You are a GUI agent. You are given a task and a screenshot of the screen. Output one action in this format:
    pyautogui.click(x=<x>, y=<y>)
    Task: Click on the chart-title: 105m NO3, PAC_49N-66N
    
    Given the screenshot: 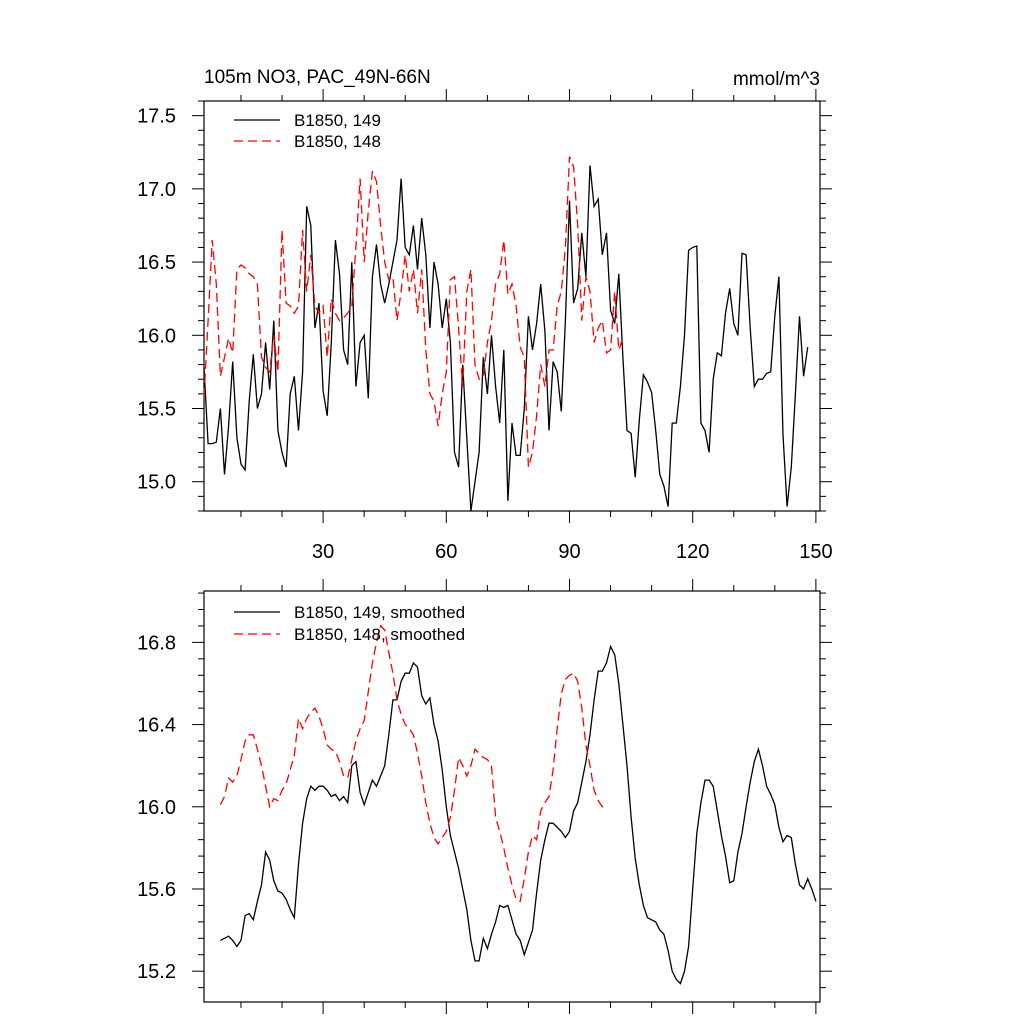 What is the action you would take?
    pyautogui.click(x=317, y=77)
    